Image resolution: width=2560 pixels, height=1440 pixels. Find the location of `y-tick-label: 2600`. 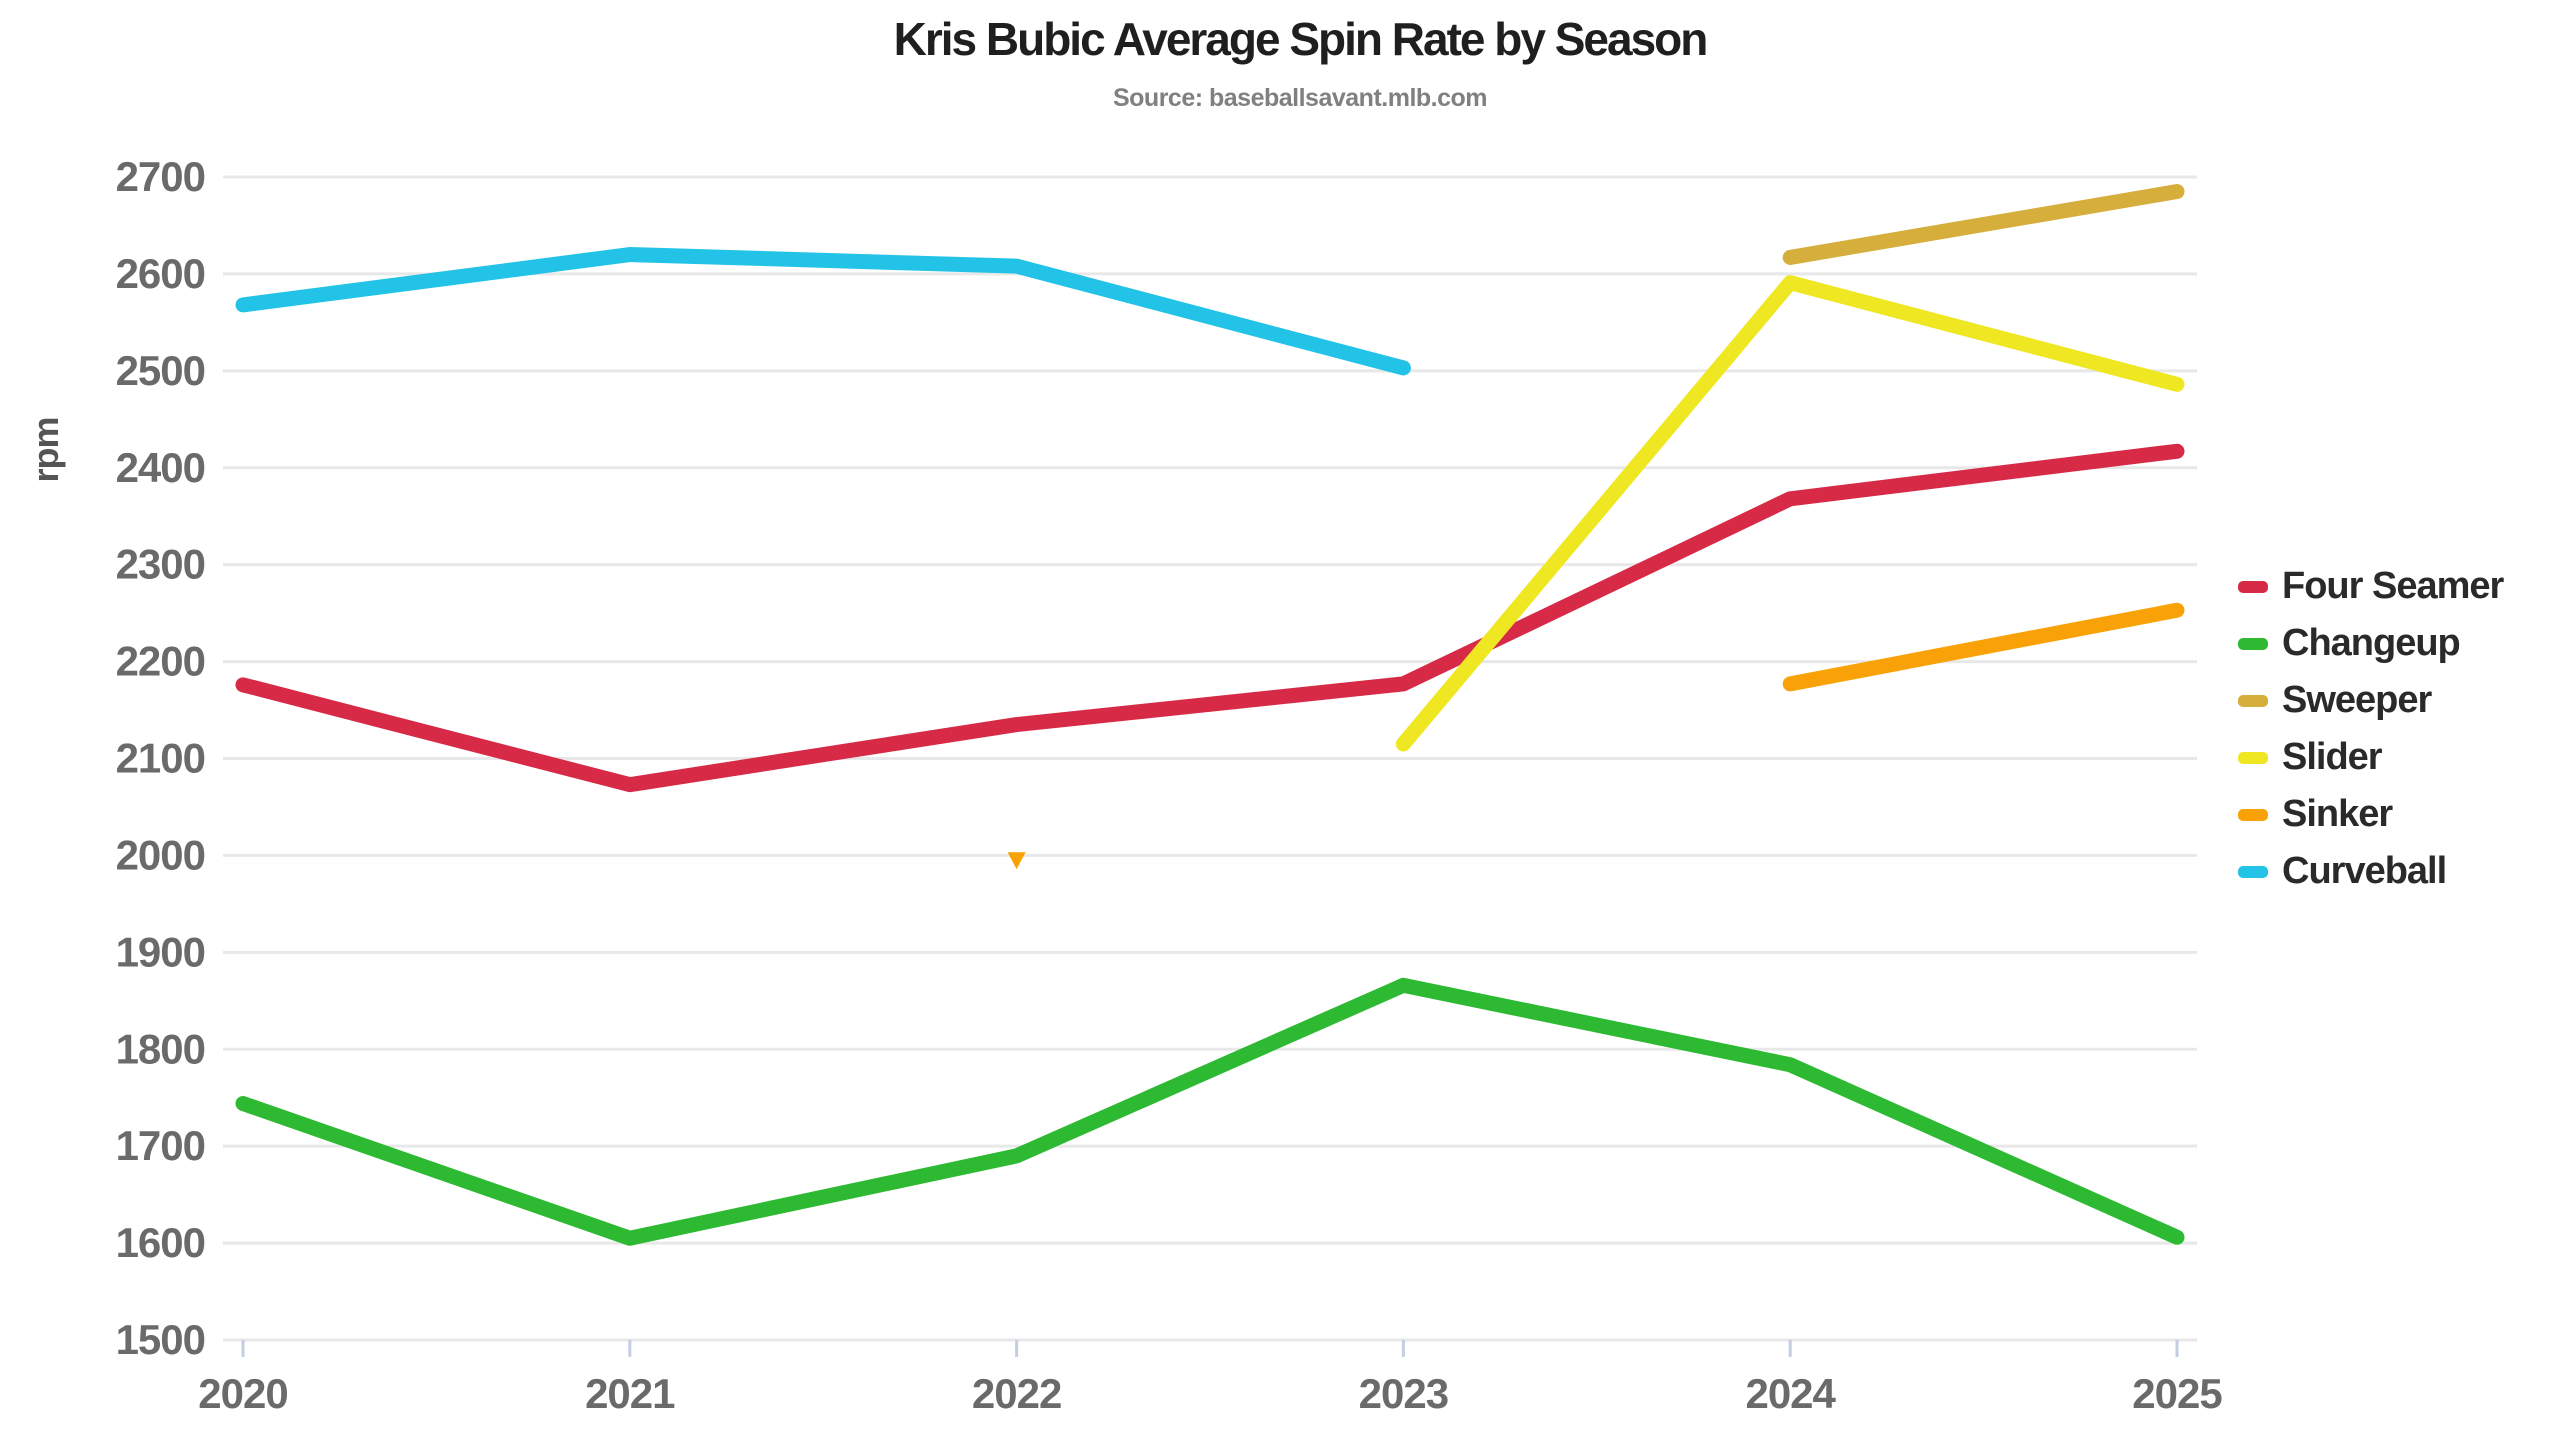

y-tick-label: 2600 is located at coordinates (160, 273).